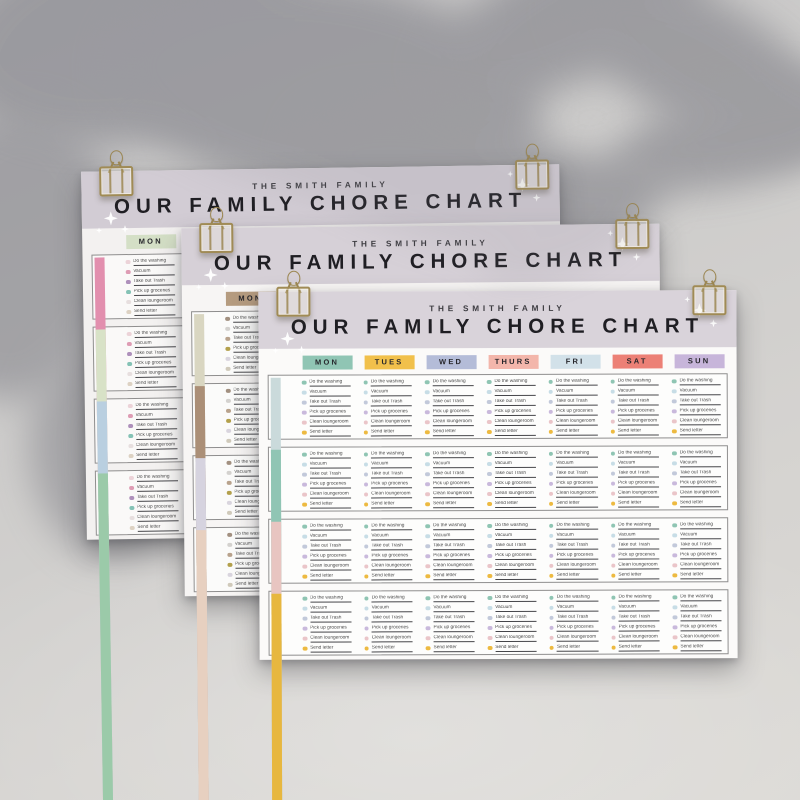 This screenshot has width=800, height=800. I want to click on day-pill-mon: MON, so click(327, 362).